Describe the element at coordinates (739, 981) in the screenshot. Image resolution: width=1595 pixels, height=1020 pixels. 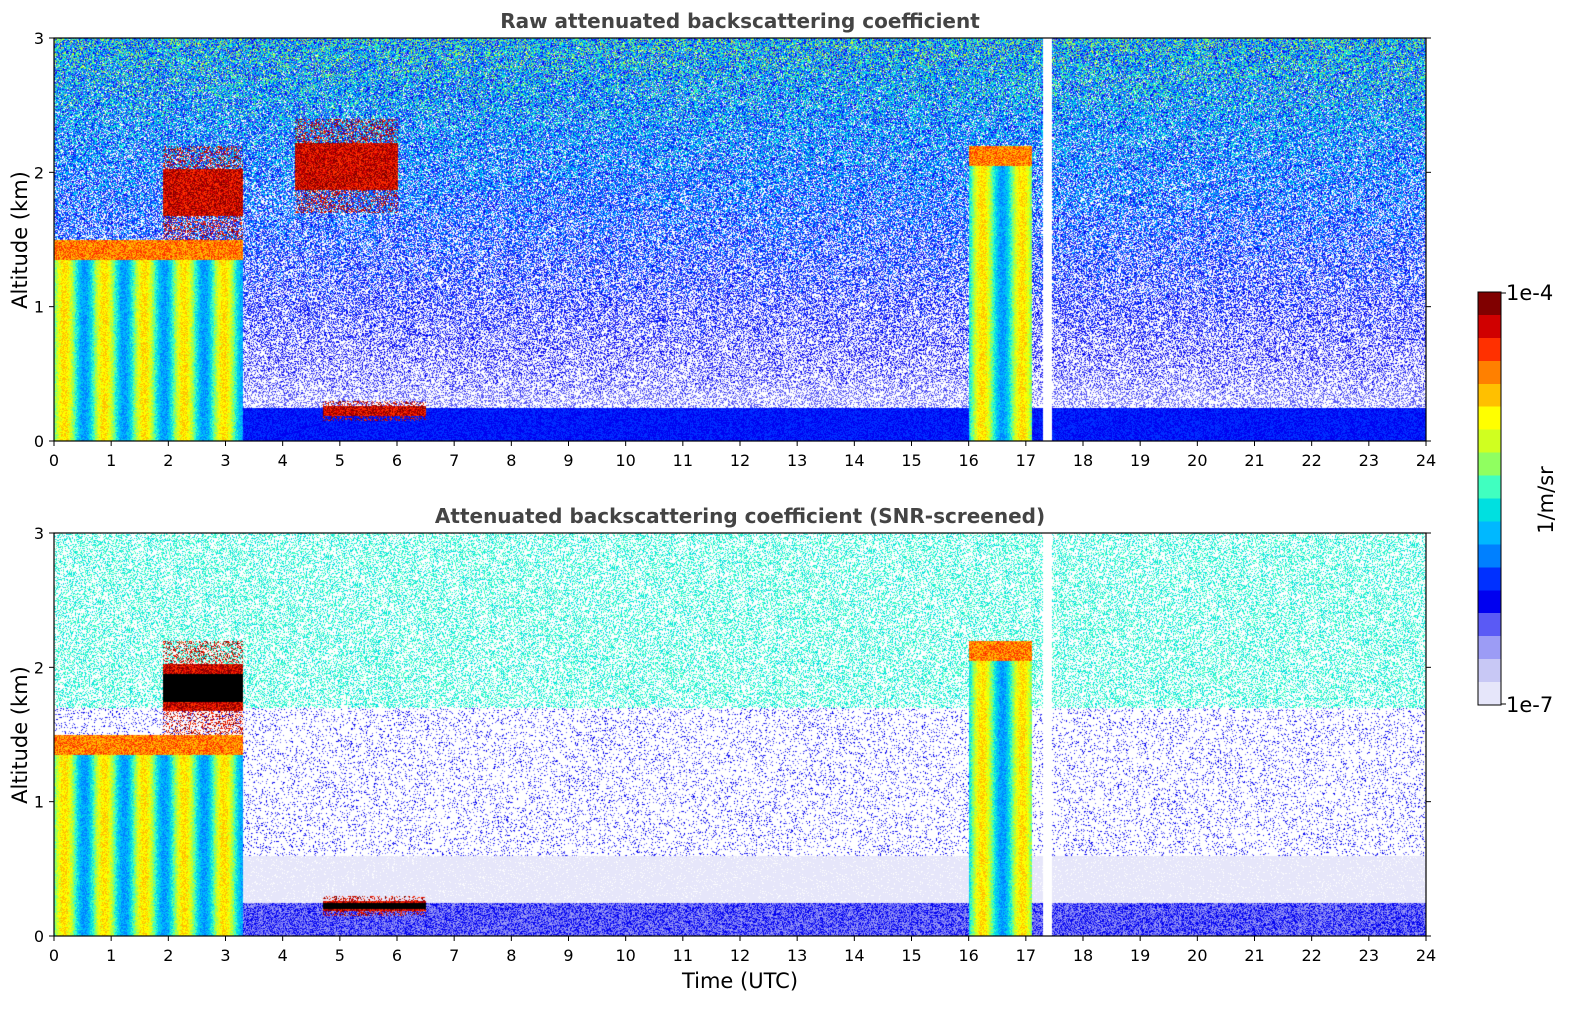
I see `x-axis-label: Time (UTC)` at that location.